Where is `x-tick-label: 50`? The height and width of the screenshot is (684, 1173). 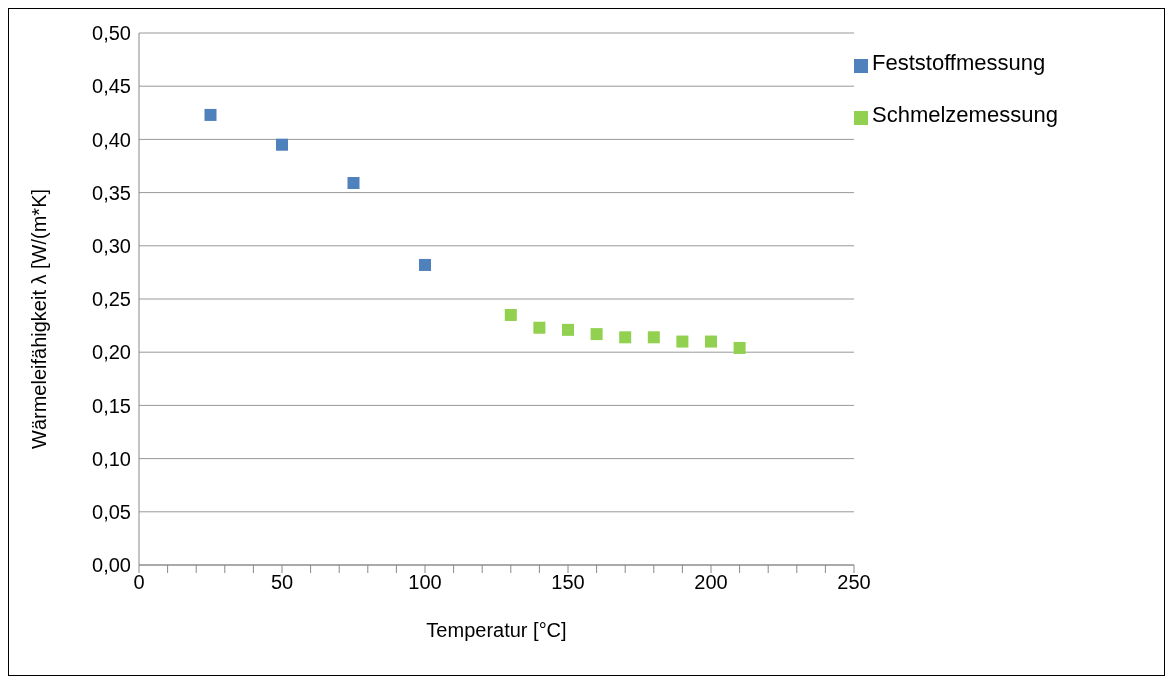 x-tick-label: 50 is located at coordinates (282, 582).